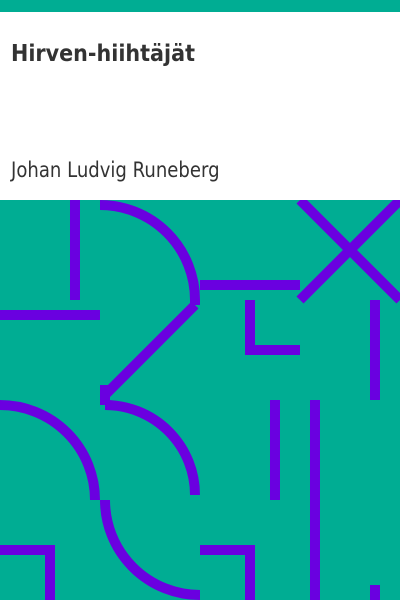 This screenshot has height=600, width=400. What do you see at coordinates (103, 54) in the screenshot?
I see `book-title: Hirven-hiihtäjät` at bounding box center [103, 54].